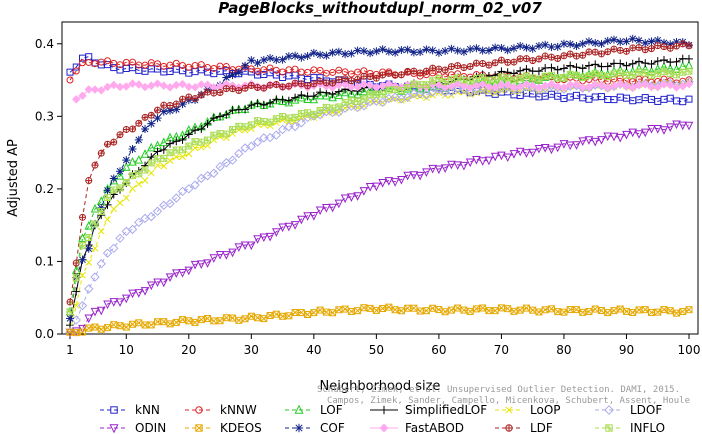  Describe the element at coordinates (44, 334) in the screenshot. I see `y-tick-label: 0.0` at that location.